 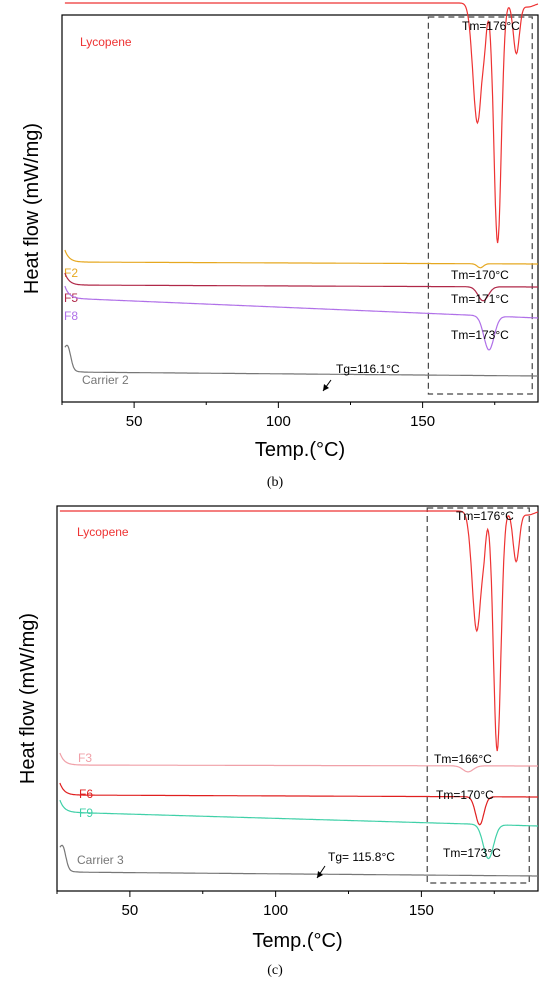 I want to click on series-label-carrier-3: Carrier 3, so click(x=100, y=860).